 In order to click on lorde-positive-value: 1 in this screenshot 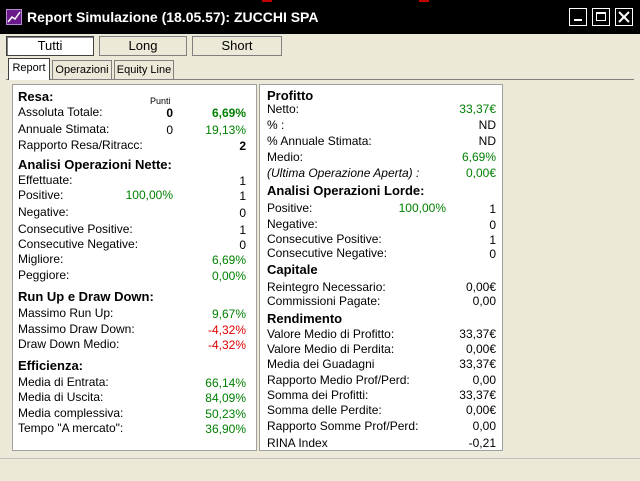, I will do `click(492, 209)`.